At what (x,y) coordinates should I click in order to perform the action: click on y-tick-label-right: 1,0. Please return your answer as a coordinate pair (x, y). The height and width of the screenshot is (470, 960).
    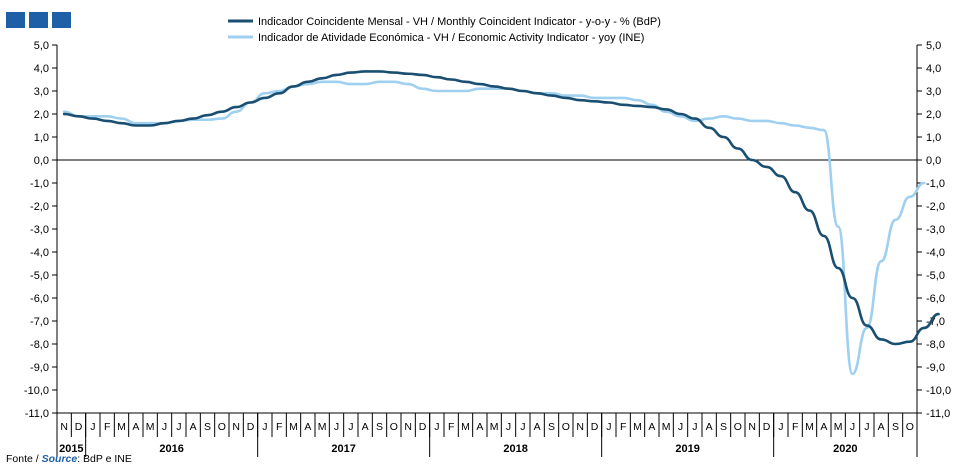
    Looking at the image, I should click on (933, 138).